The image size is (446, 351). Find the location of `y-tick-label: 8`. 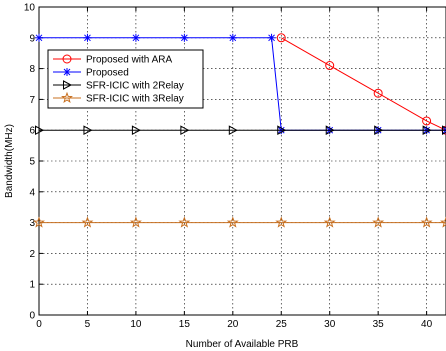

y-tick-label: 8 is located at coordinates (32, 69).